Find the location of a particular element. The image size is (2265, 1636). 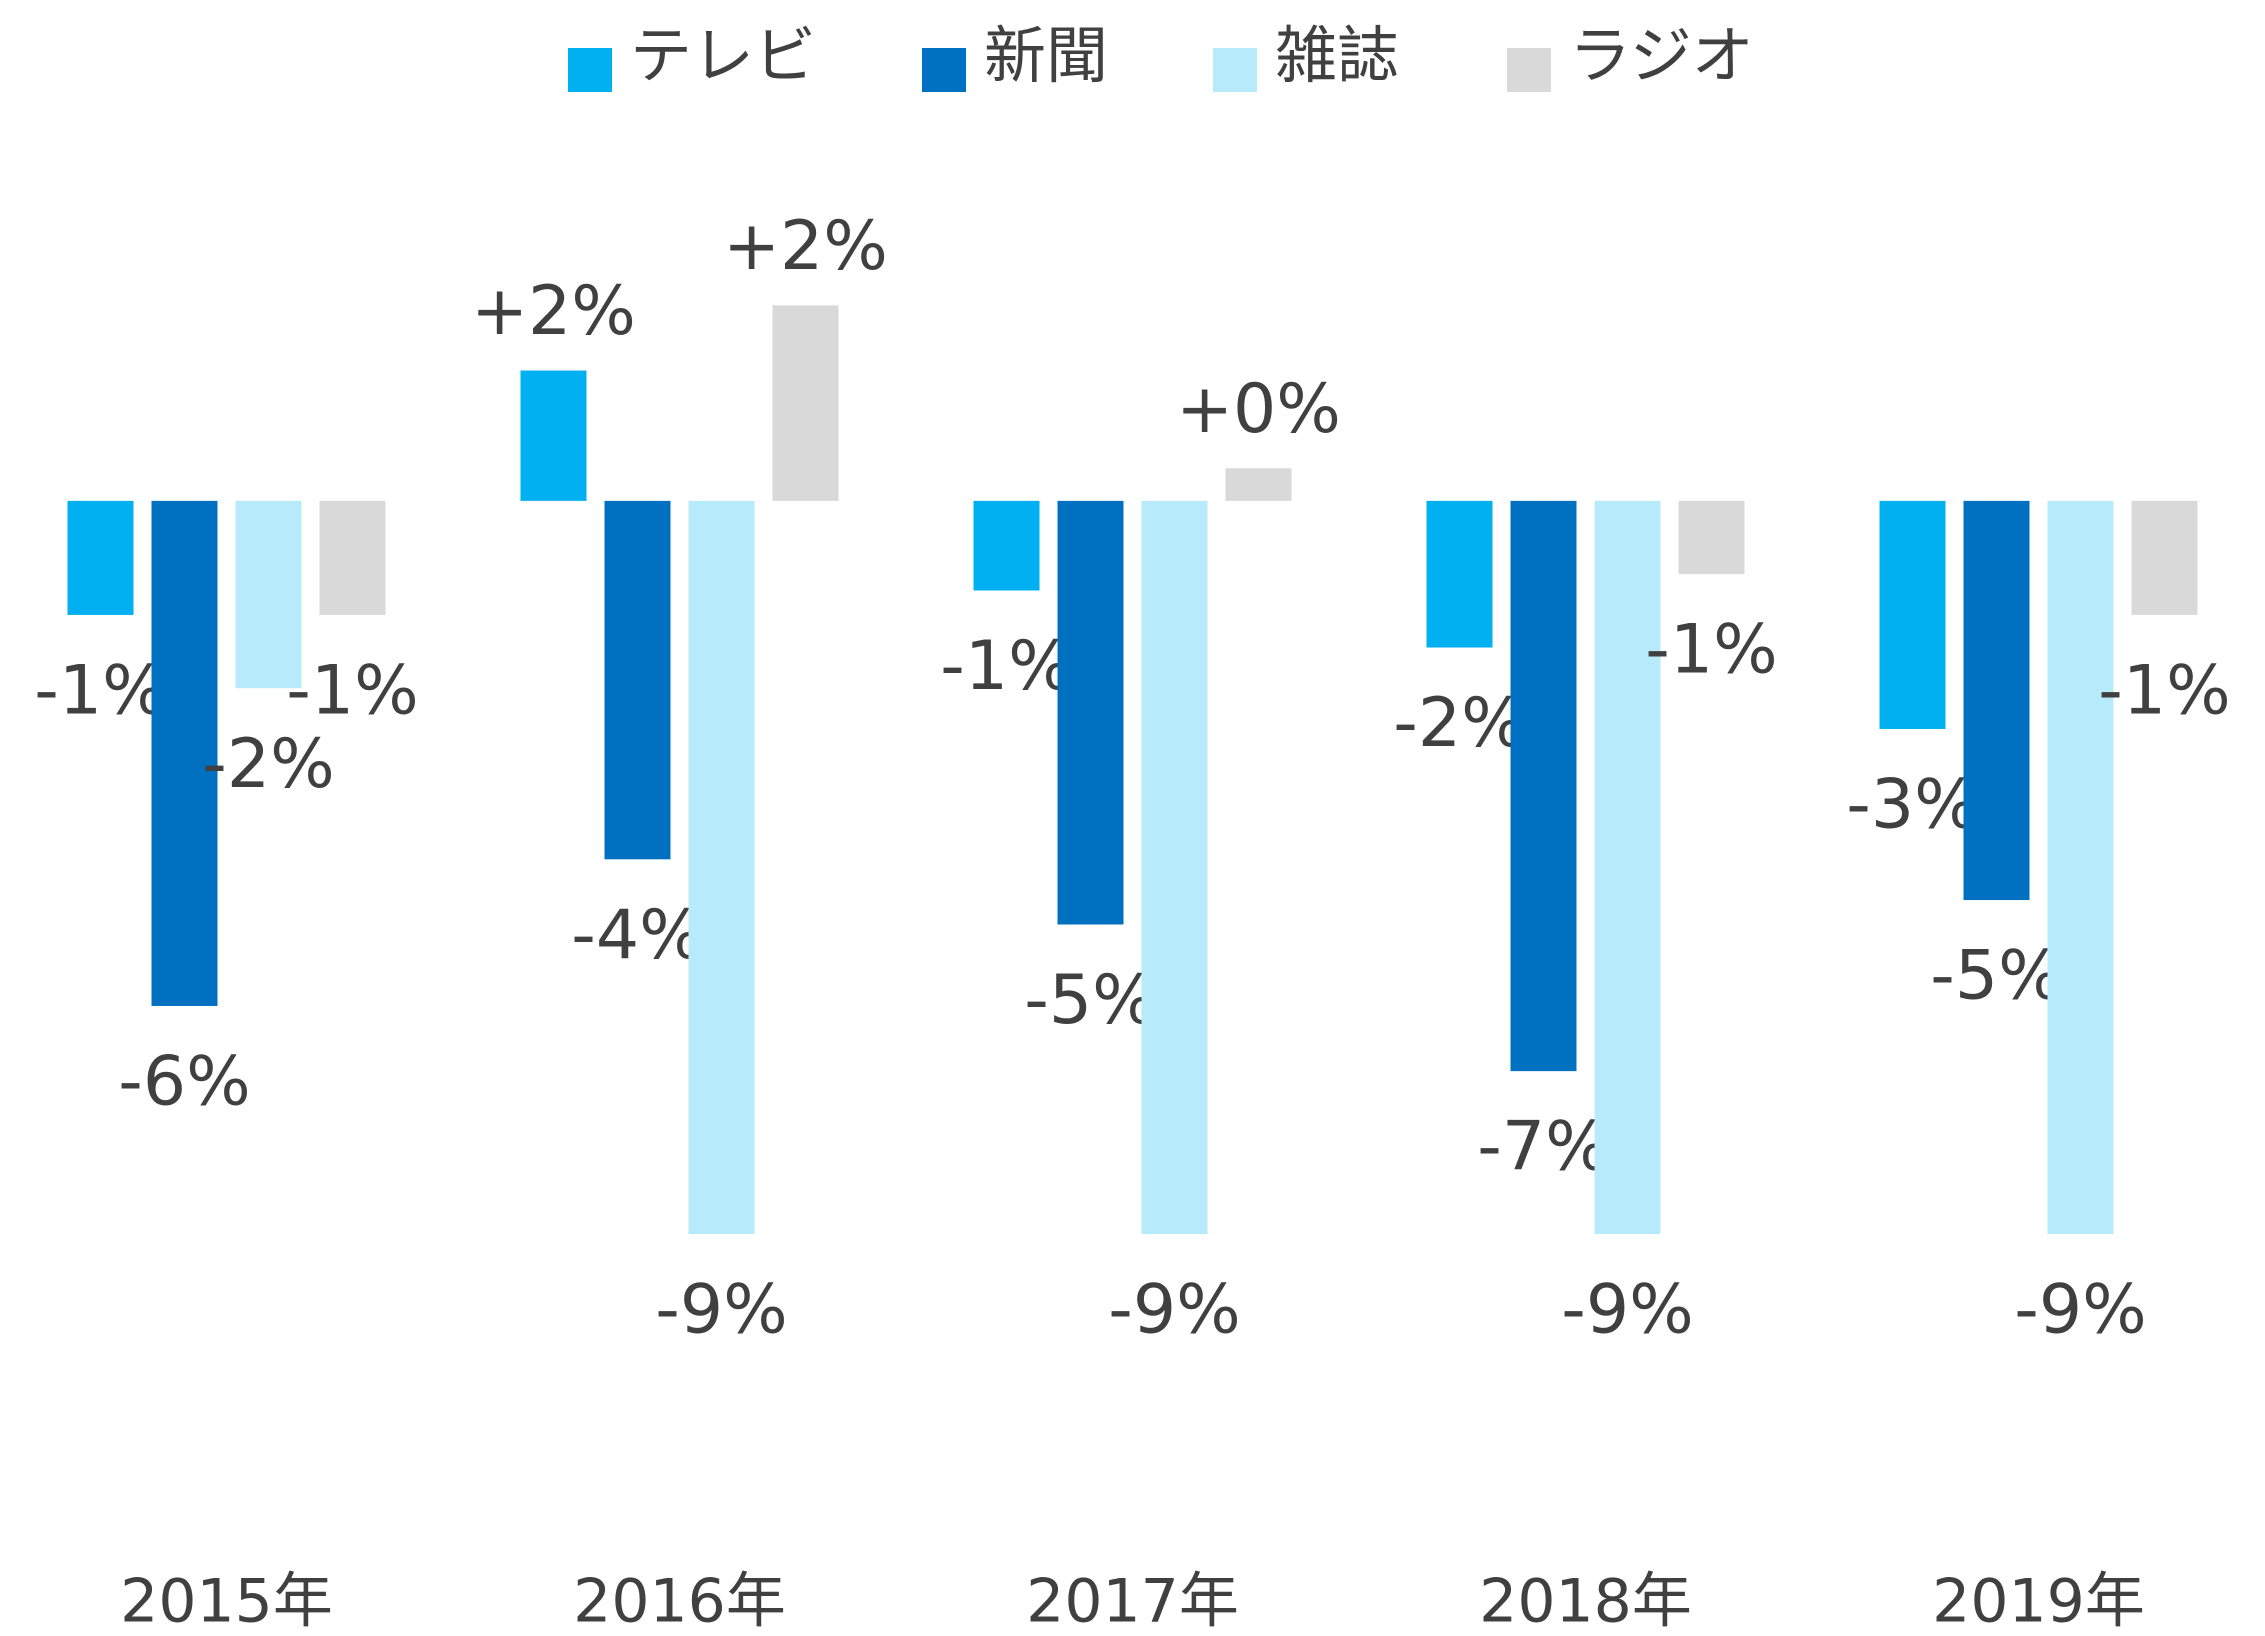

x-tick-label: 2018年 is located at coordinates (1585, 1601).